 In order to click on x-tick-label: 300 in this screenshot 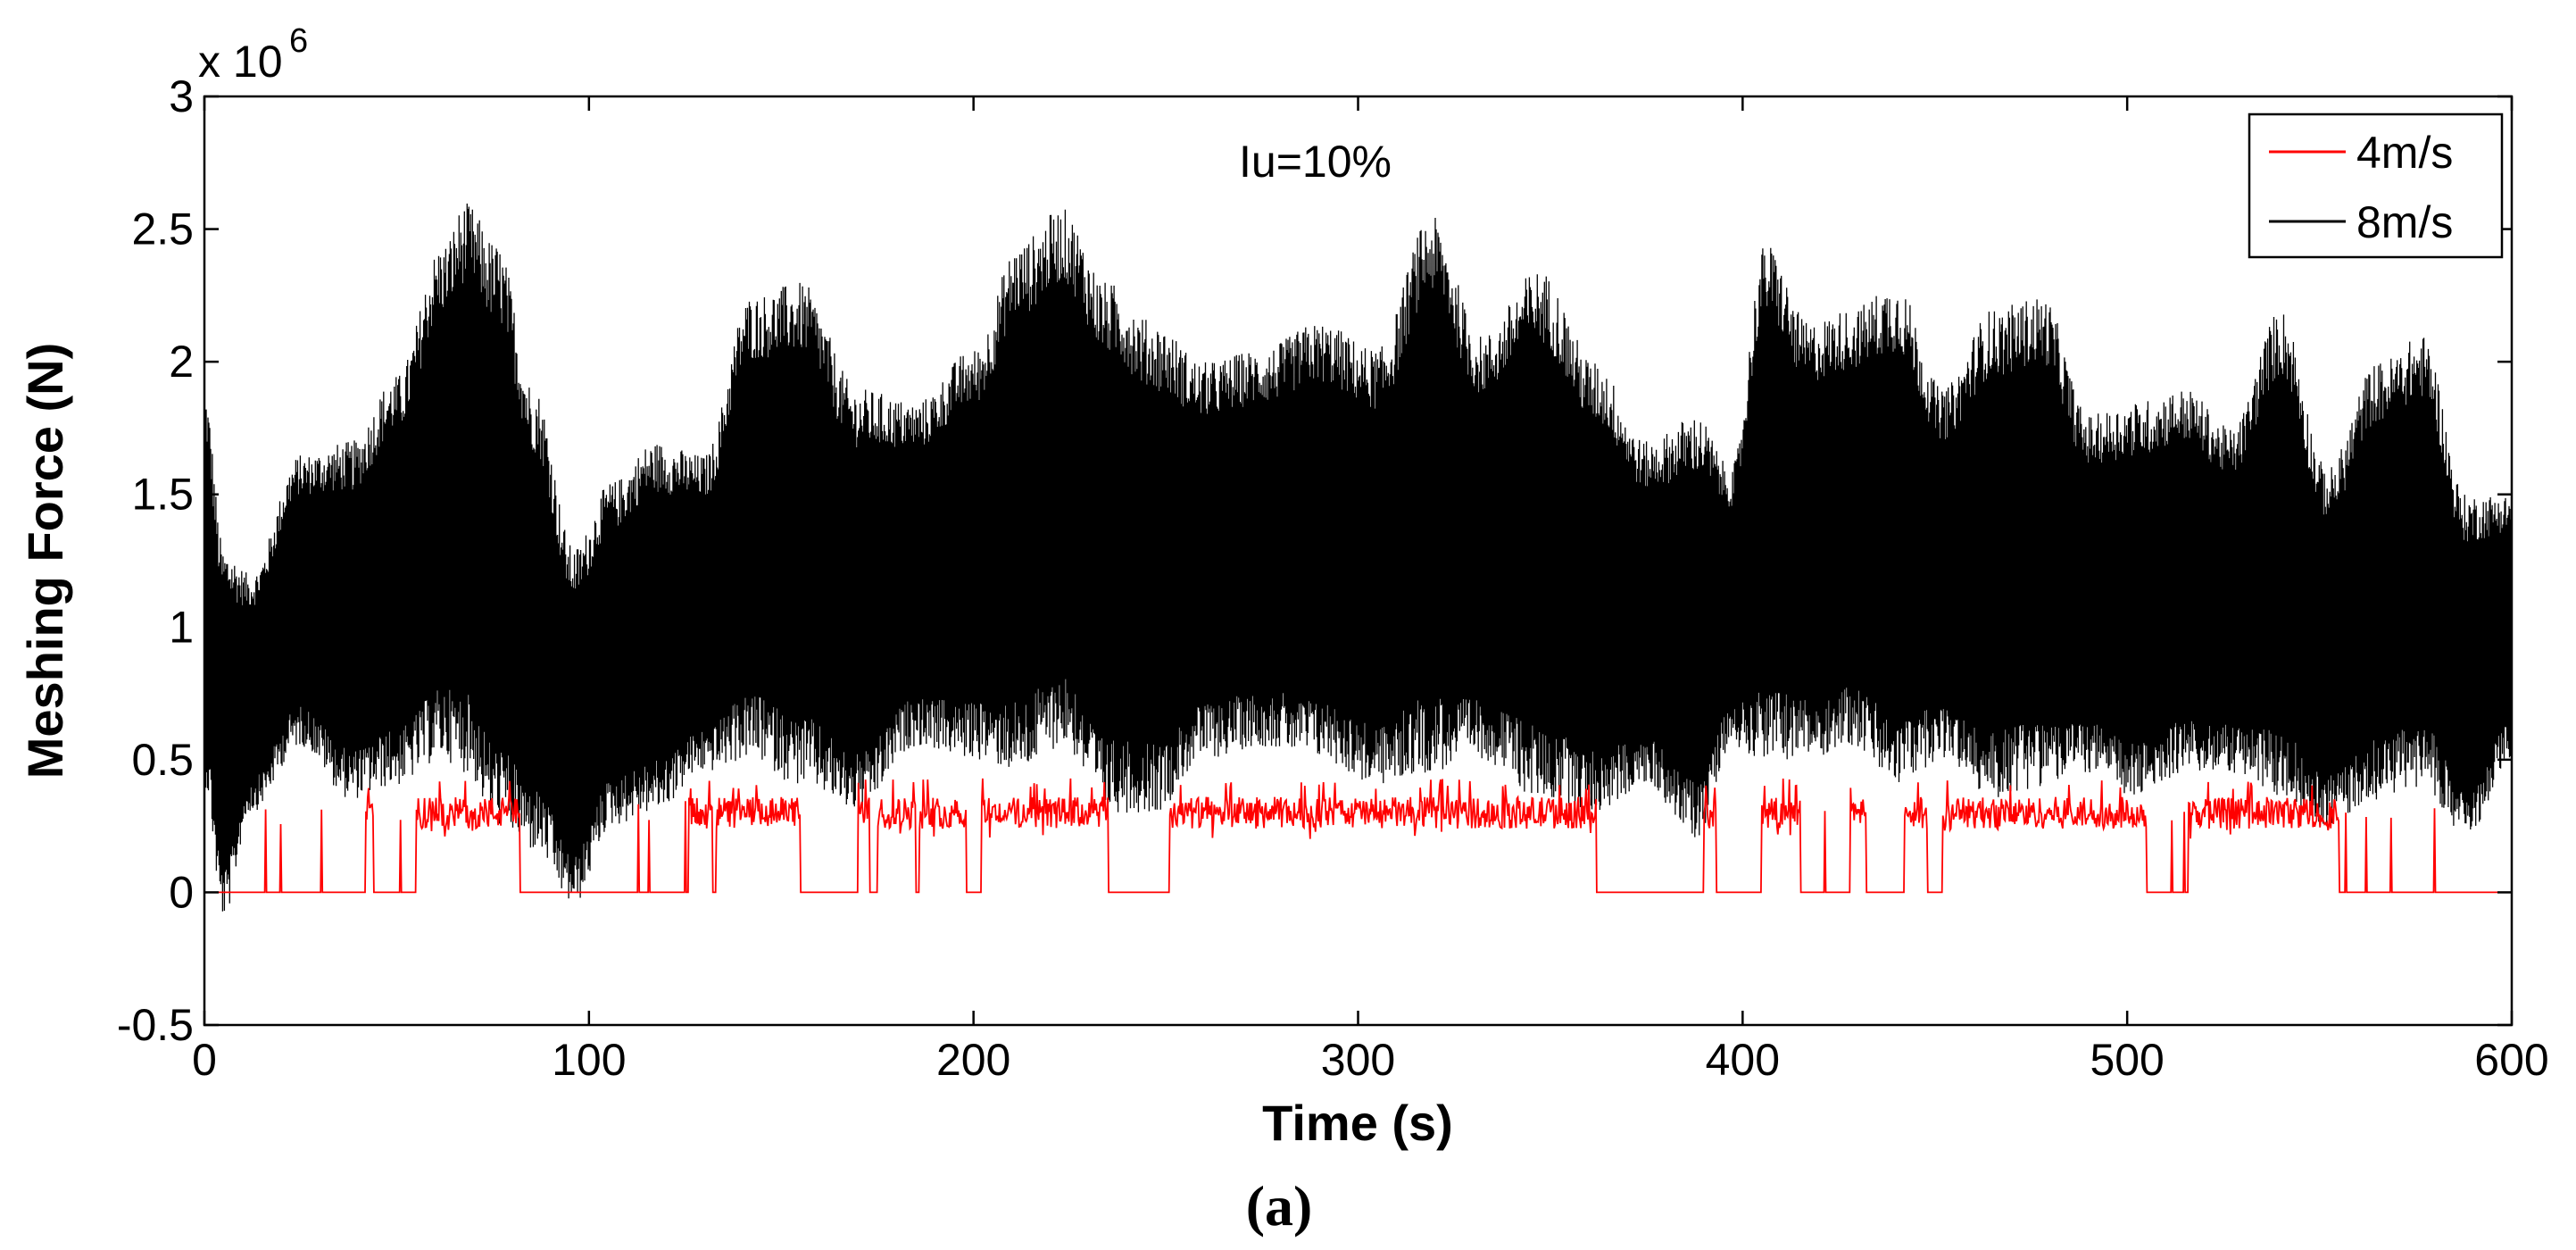, I will do `click(1358, 1060)`.